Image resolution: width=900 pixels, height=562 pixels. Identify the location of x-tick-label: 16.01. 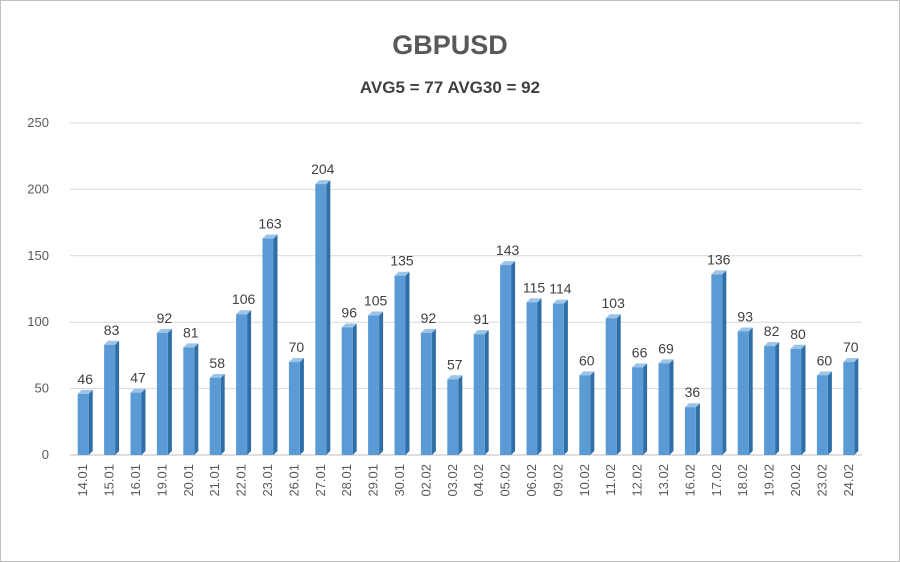
(135, 480).